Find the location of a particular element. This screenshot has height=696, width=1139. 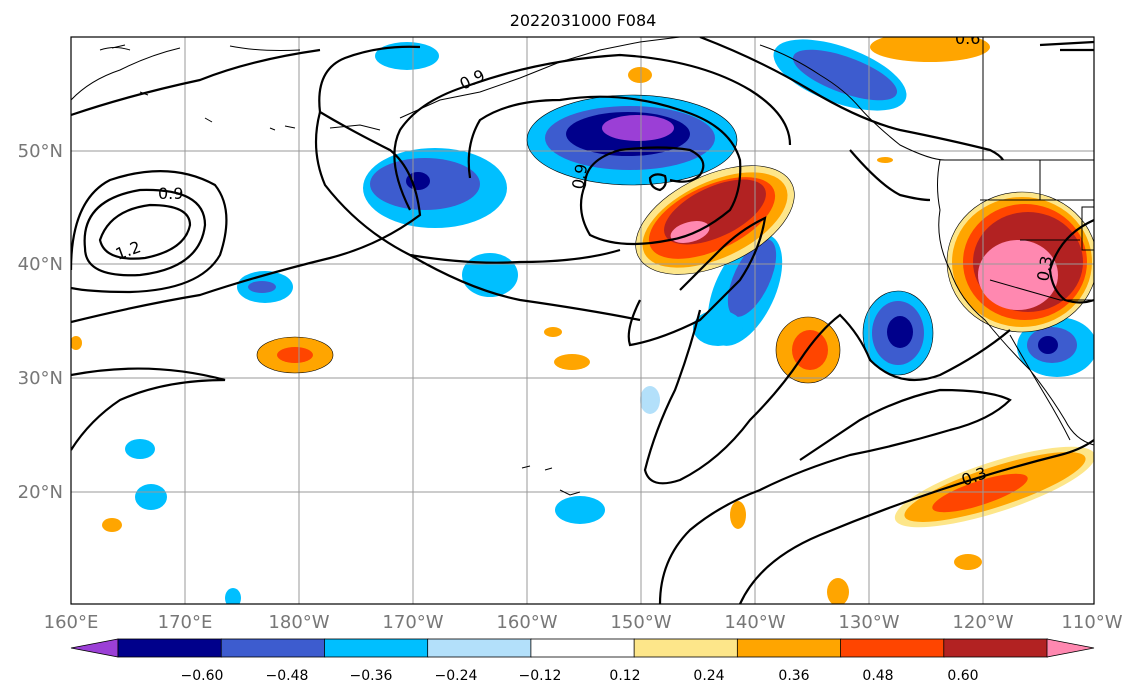

x-tick-label: 130°W is located at coordinates (868, 622).